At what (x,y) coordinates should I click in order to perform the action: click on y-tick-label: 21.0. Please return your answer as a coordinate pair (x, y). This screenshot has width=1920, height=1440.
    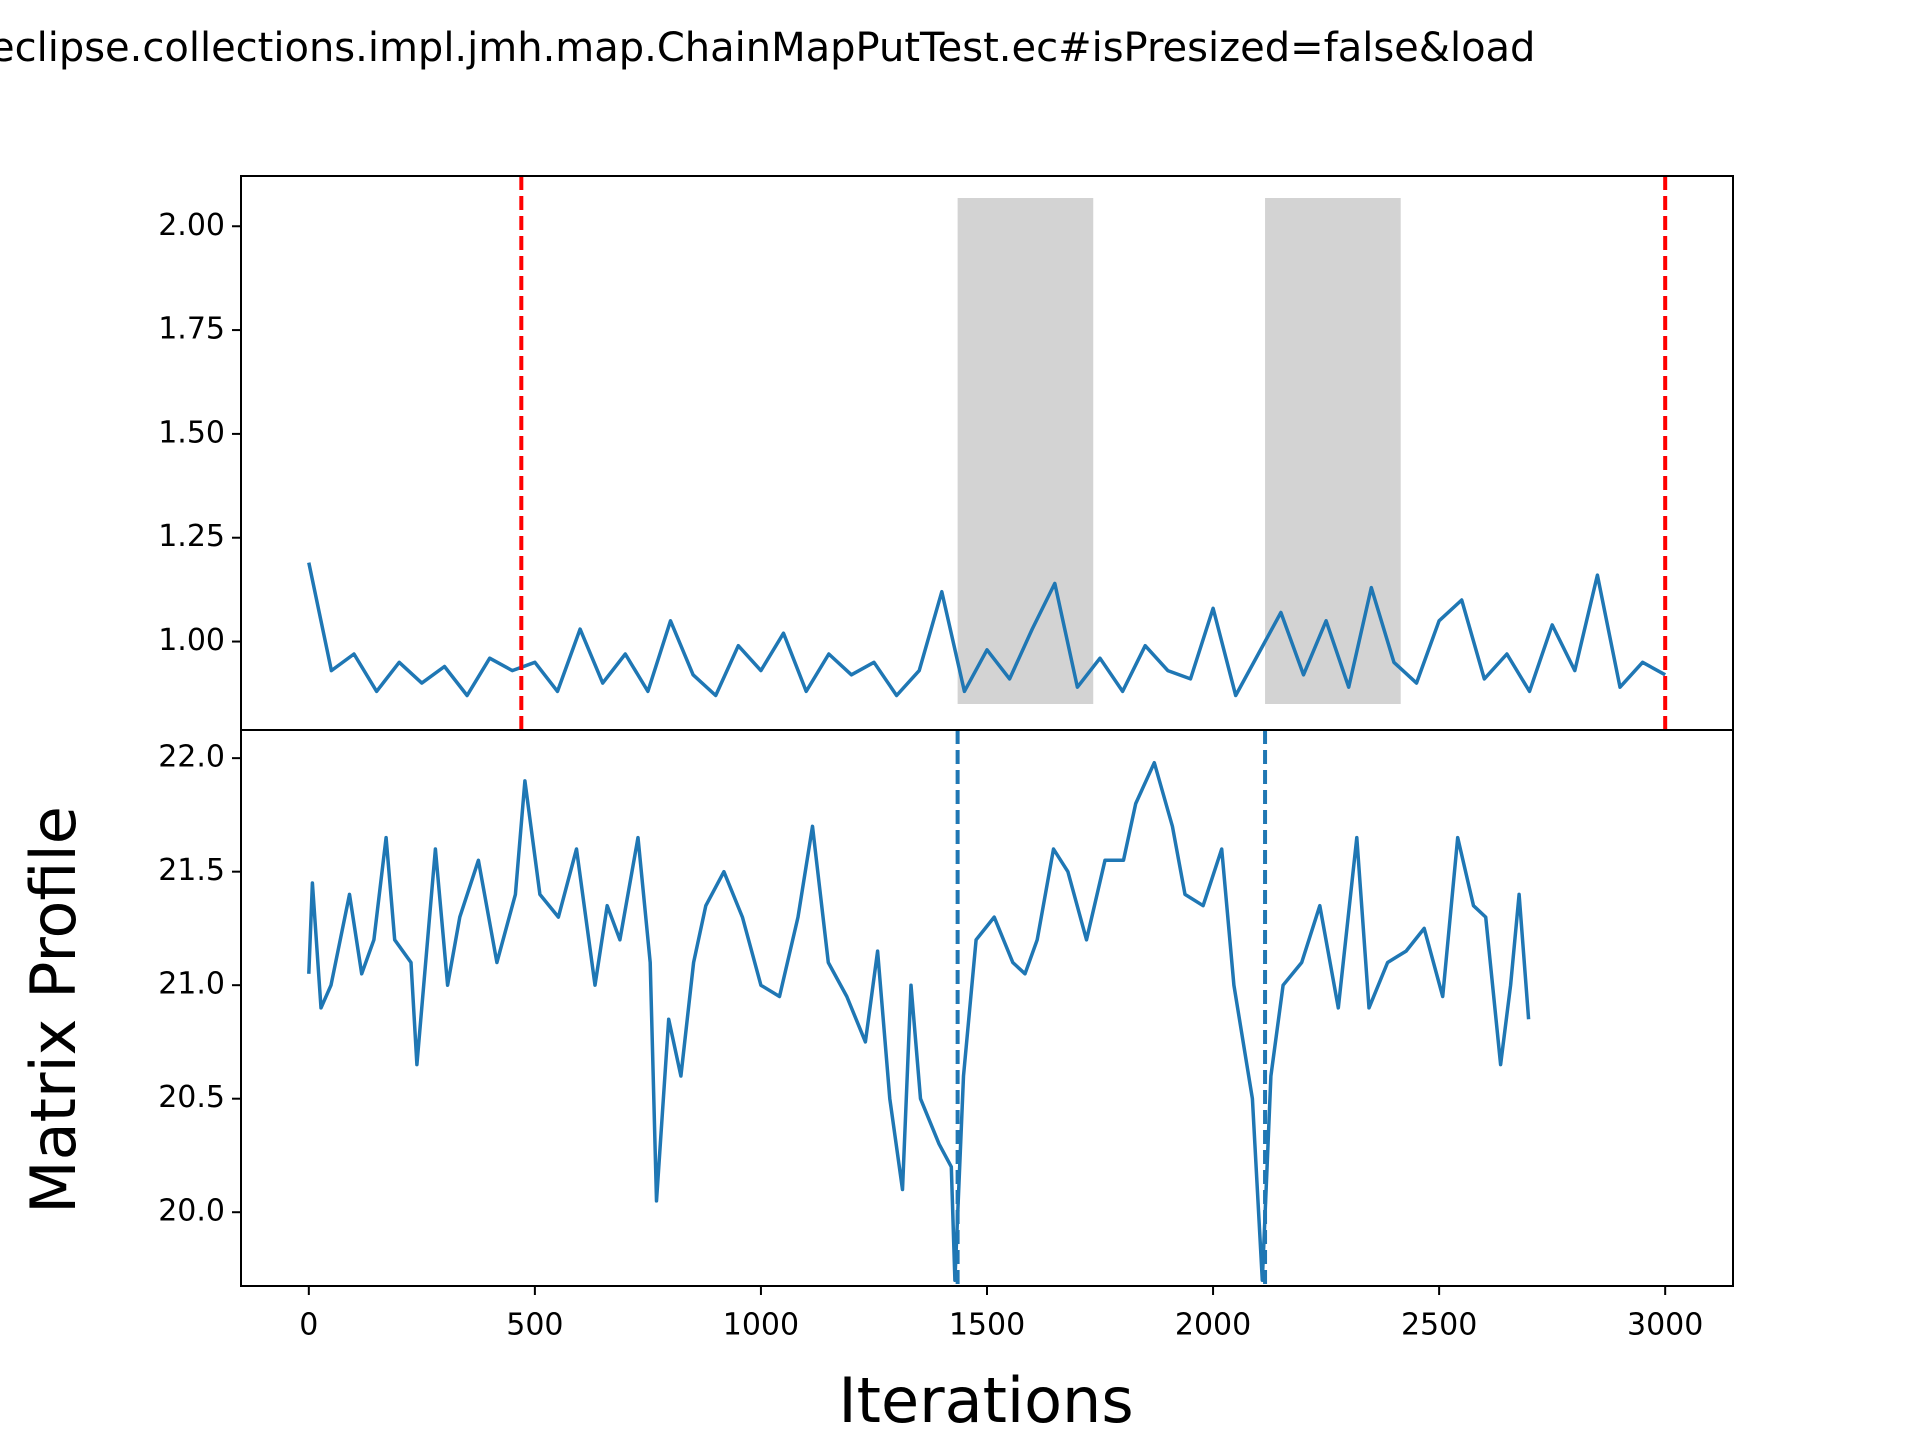
    Looking at the image, I should click on (191, 984).